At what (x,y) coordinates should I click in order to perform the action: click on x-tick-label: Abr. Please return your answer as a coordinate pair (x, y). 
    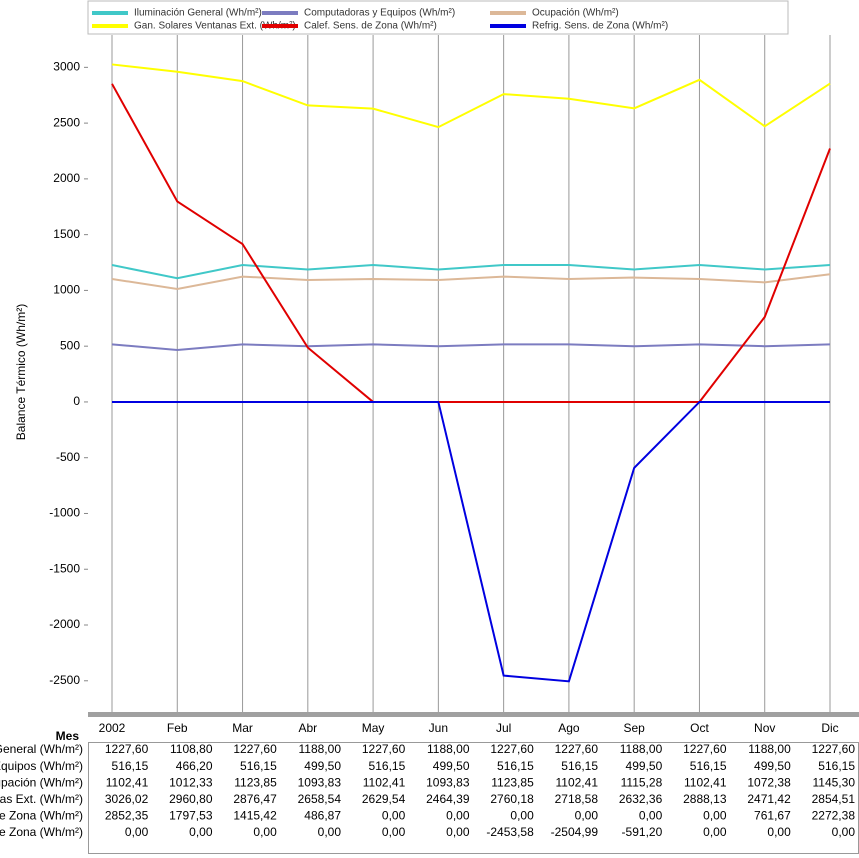
    Looking at the image, I should click on (307, 728).